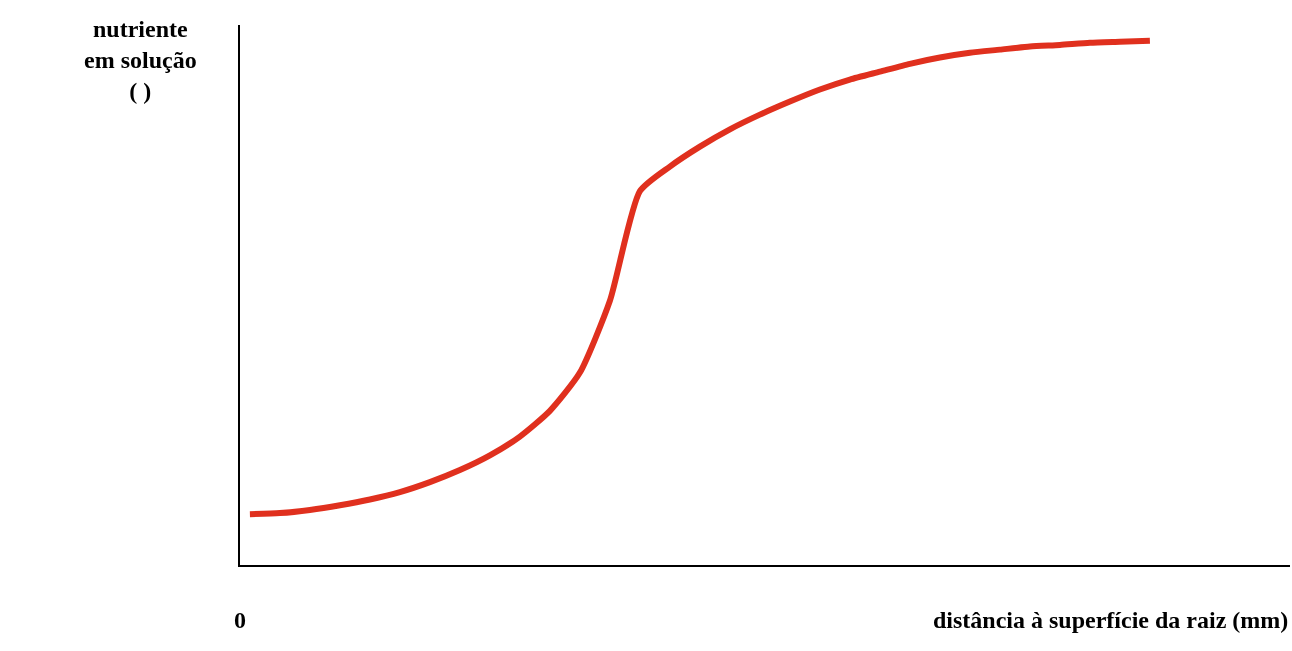  I want to click on x-axis-title: distância à superfície da raiz (mm), so click(1111, 620).